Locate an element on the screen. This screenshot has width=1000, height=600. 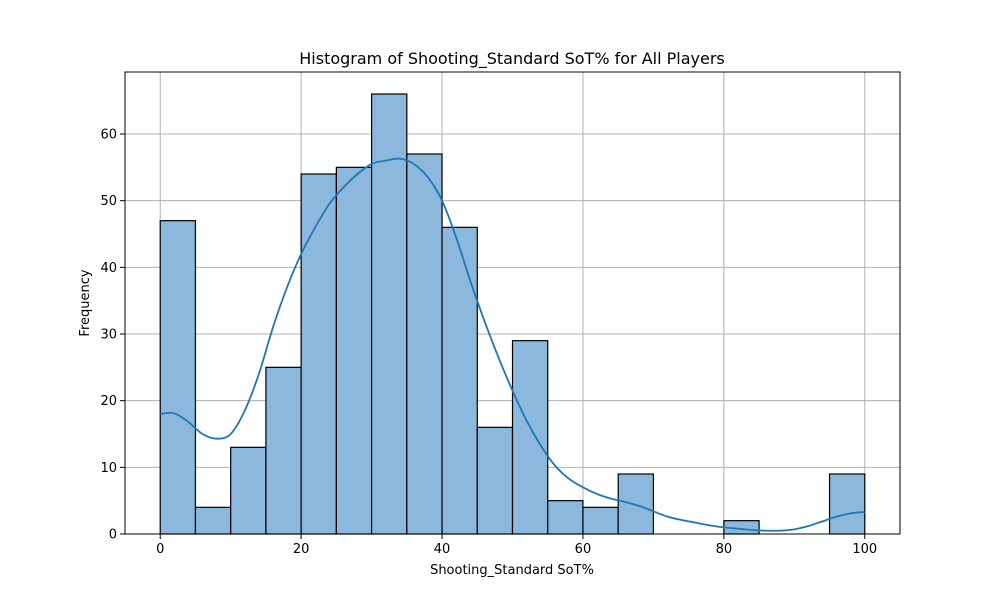
y-tick-label: 30 is located at coordinates (108, 335).